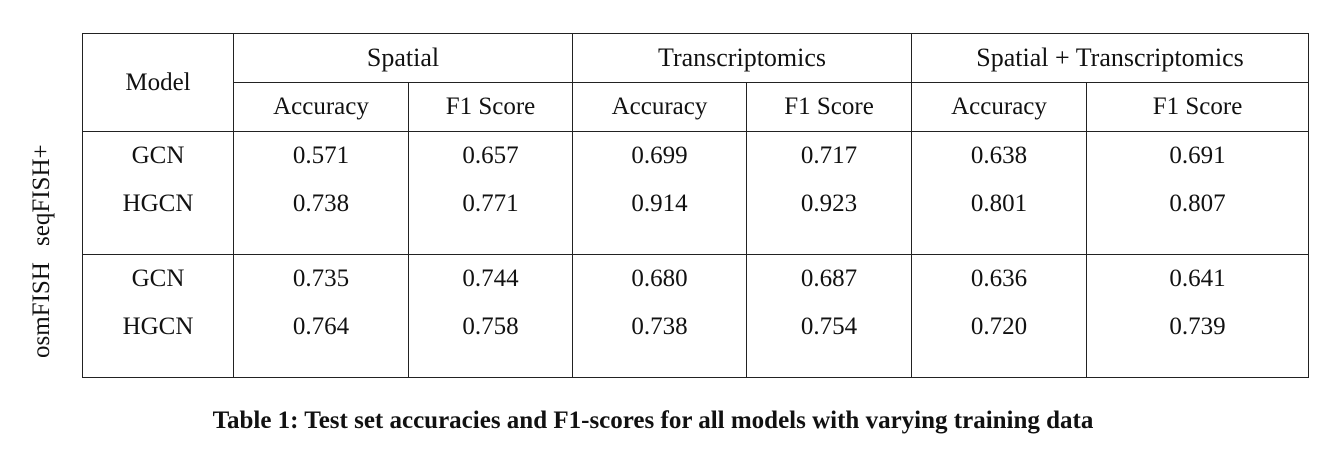  What do you see at coordinates (828, 204) in the screenshot?
I see `table-cell: 0.923` at bounding box center [828, 204].